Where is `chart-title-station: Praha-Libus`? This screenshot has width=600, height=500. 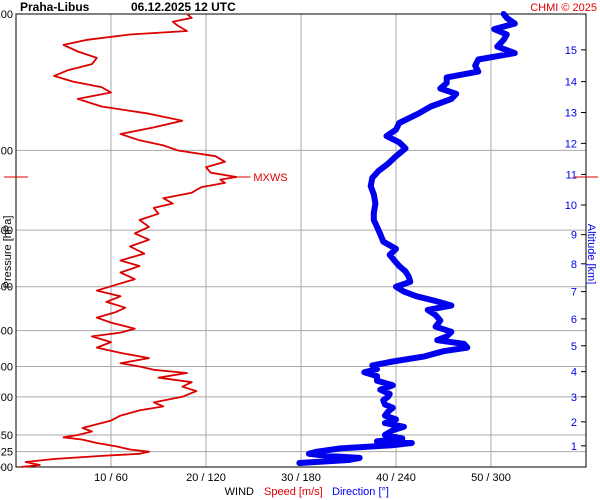 chart-title-station: Praha-Libus is located at coordinates (55, 7).